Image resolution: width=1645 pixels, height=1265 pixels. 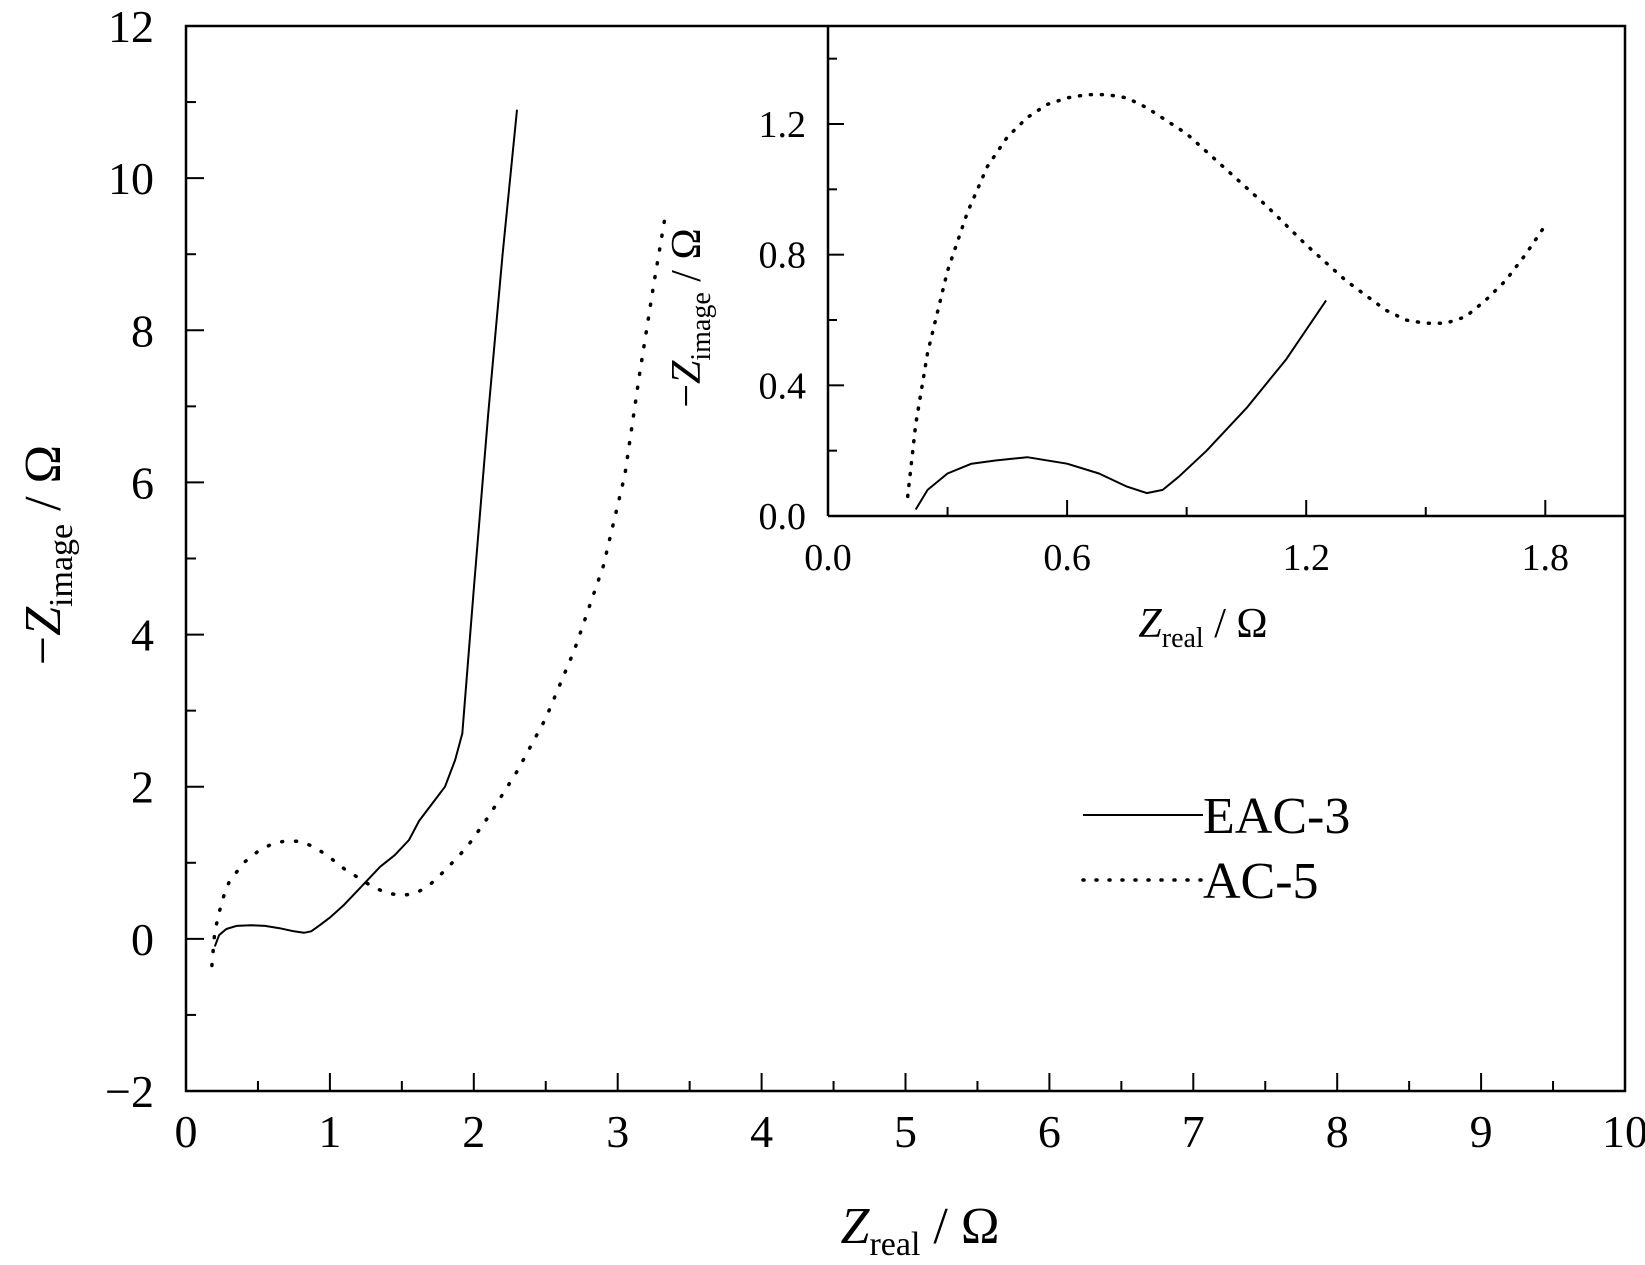 What do you see at coordinates (473, 1131) in the screenshot?
I see `main-x-tick-label: 2` at bounding box center [473, 1131].